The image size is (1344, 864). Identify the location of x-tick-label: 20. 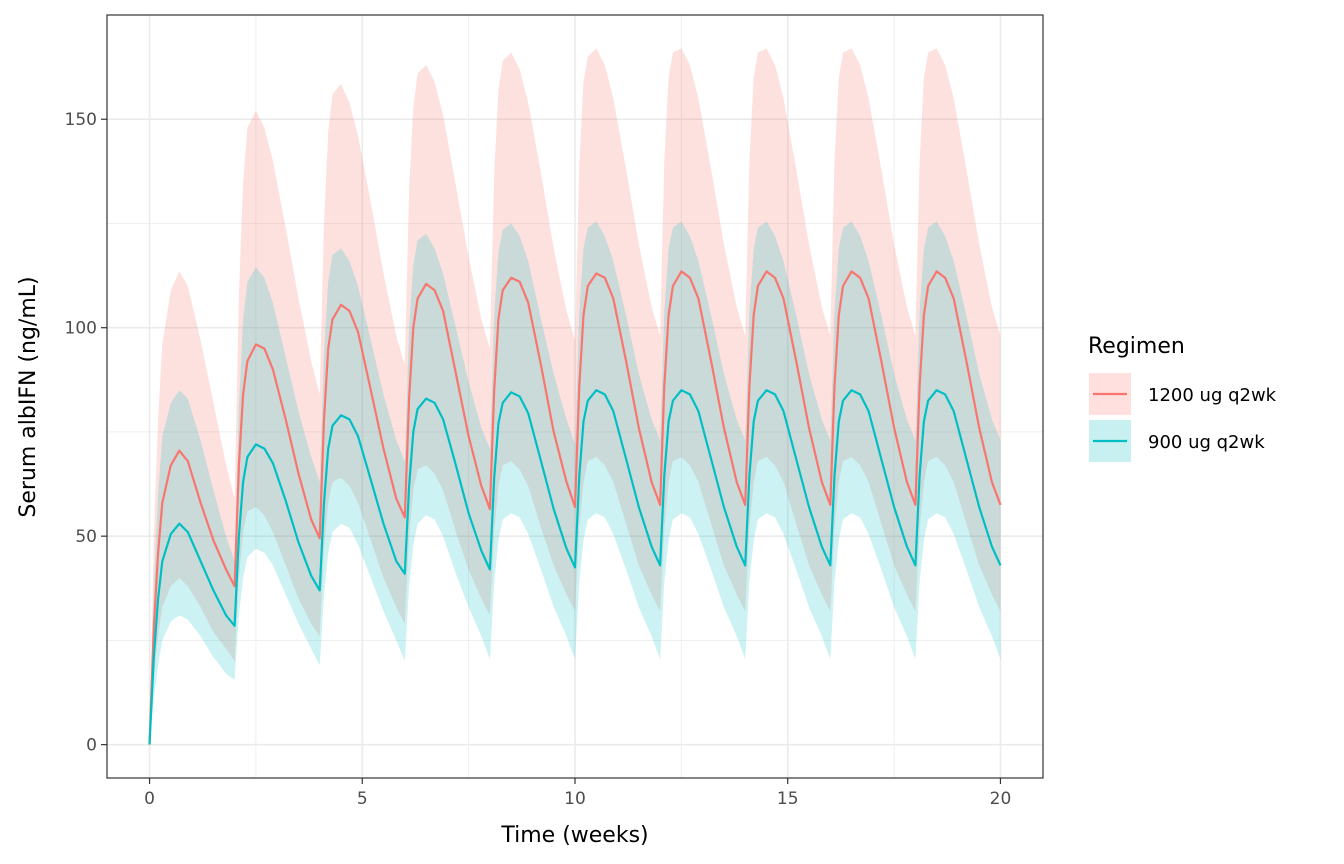
(1001, 799).